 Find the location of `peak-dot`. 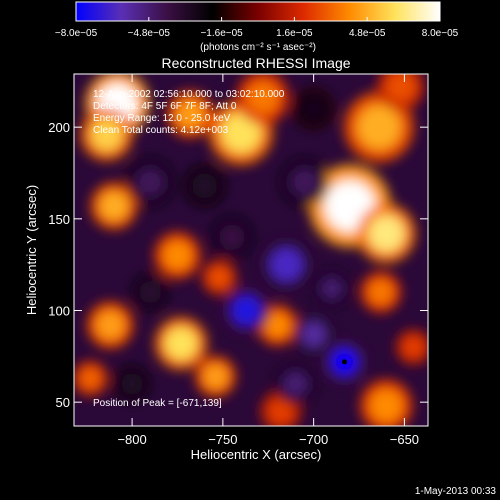

peak-dot is located at coordinates (344, 362).